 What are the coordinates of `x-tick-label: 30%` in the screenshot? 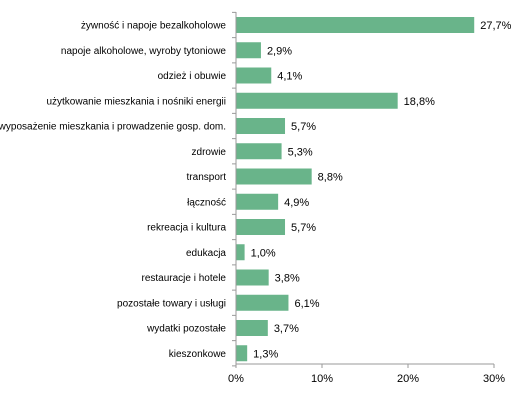 It's located at (494, 379).